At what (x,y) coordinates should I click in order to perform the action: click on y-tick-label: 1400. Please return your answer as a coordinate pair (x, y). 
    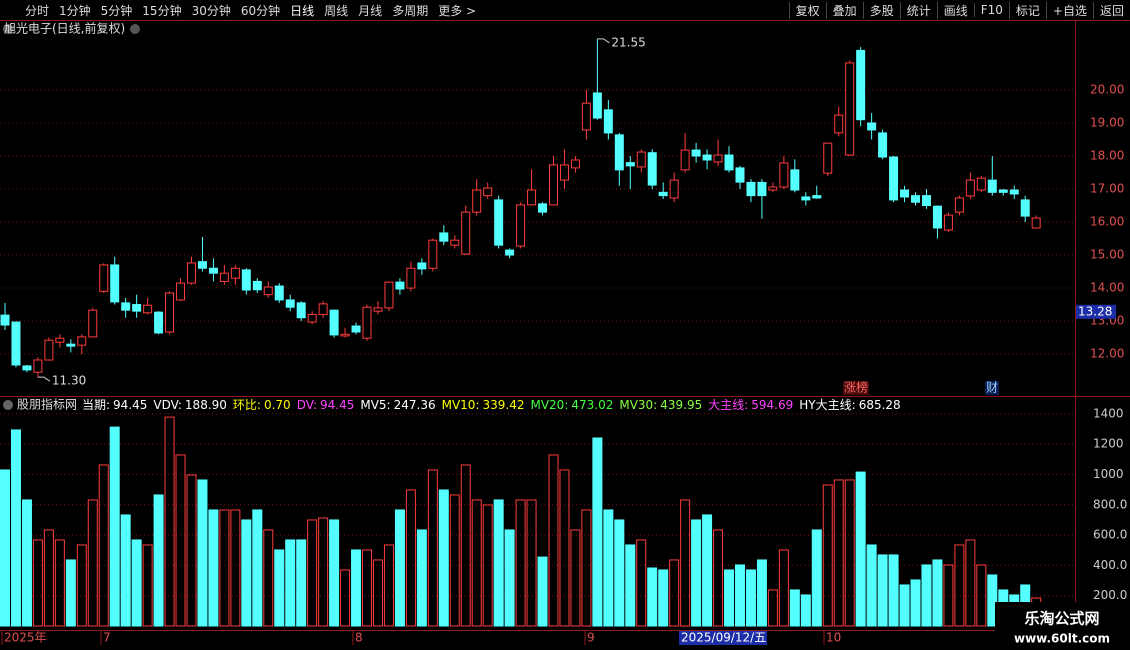
    Looking at the image, I should click on (1108, 413).